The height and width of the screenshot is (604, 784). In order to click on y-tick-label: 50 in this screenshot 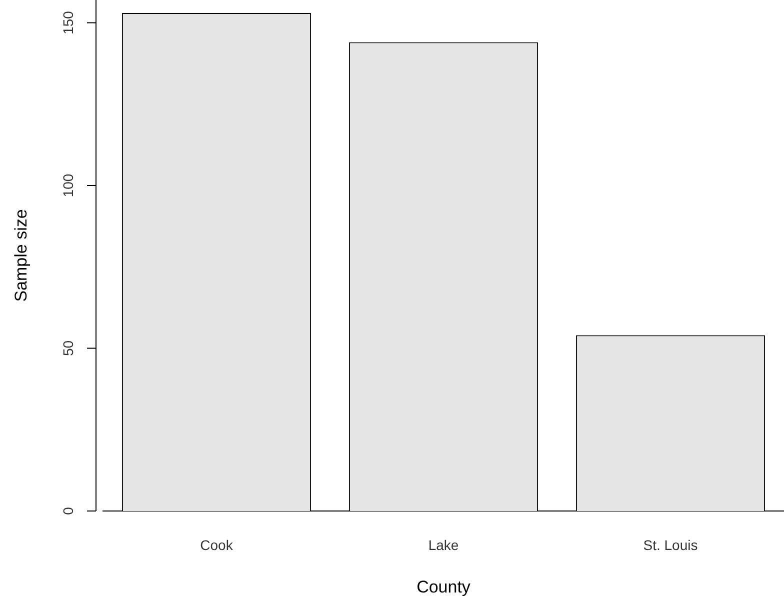, I will do `click(68, 348)`.